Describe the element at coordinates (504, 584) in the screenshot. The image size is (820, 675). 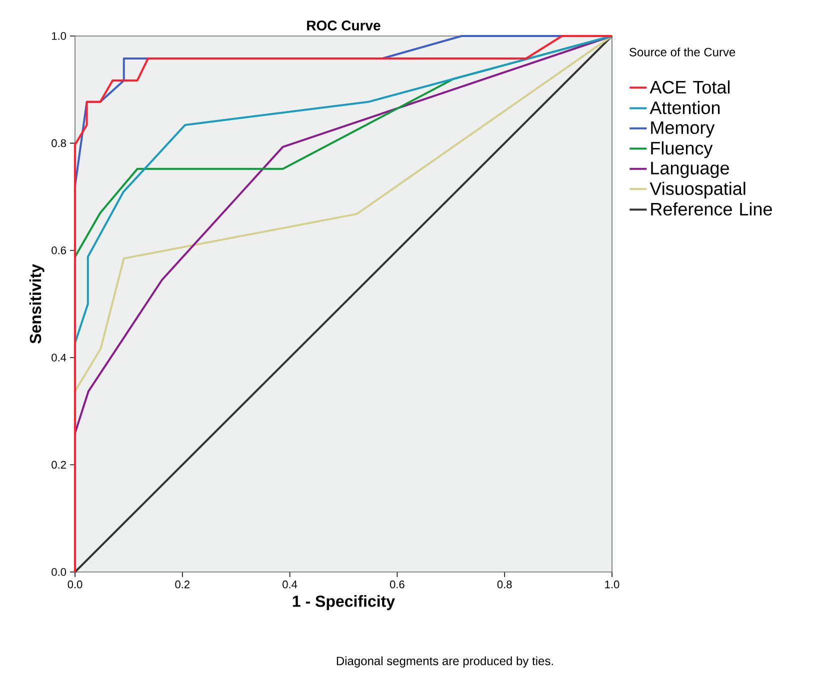
I see `x-tick-label: 0.8` at that location.